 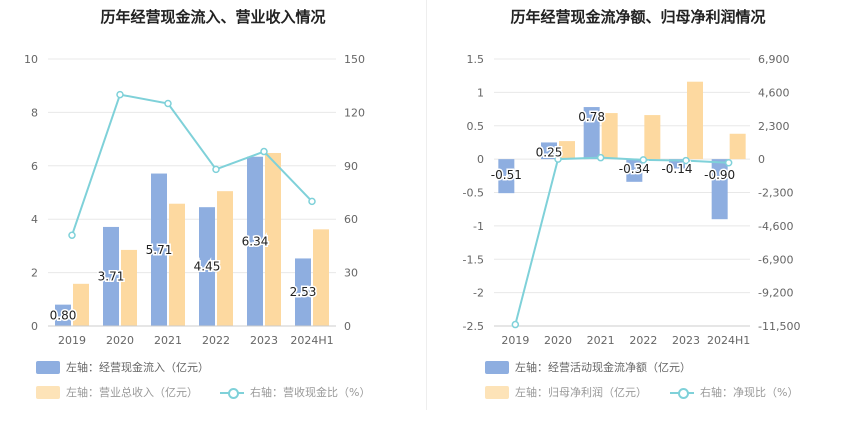 What do you see at coordinates (473, 193) in the screenshot?
I see `right-chart-left-tick-label: -0.5` at bounding box center [473, 193].